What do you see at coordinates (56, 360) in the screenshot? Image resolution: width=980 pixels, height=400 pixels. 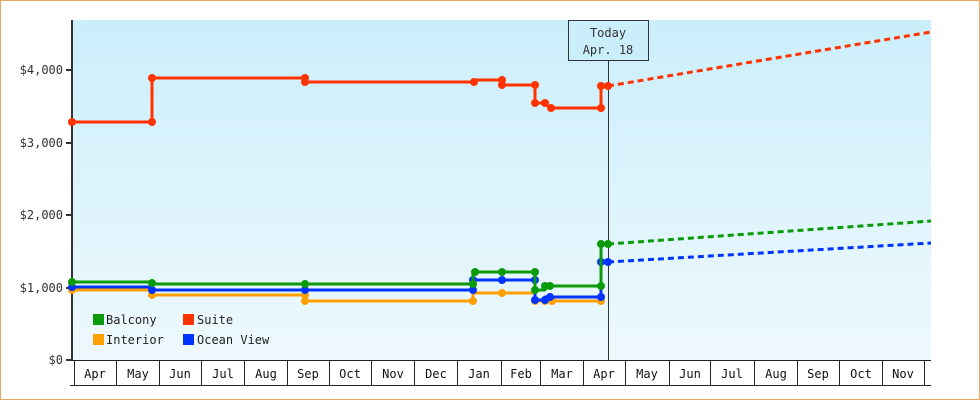 I see `y-tick-label: $0` at bounding box center [56, 360].